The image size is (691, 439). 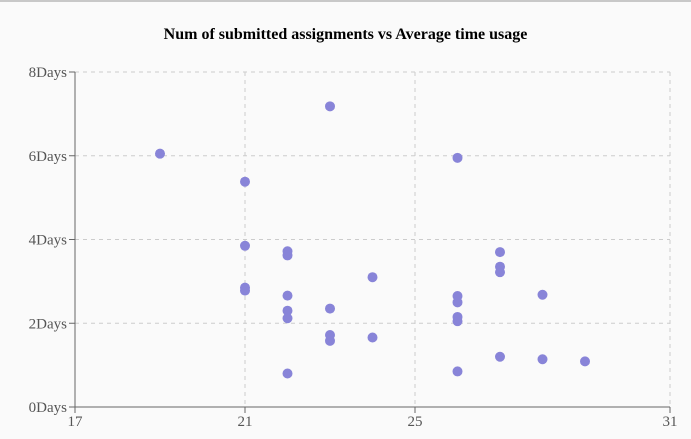 What do you see at coordinates (48, 157) in the screenshot?
I see `y-tick-label: 6Days` at bounding box center [48, 157].